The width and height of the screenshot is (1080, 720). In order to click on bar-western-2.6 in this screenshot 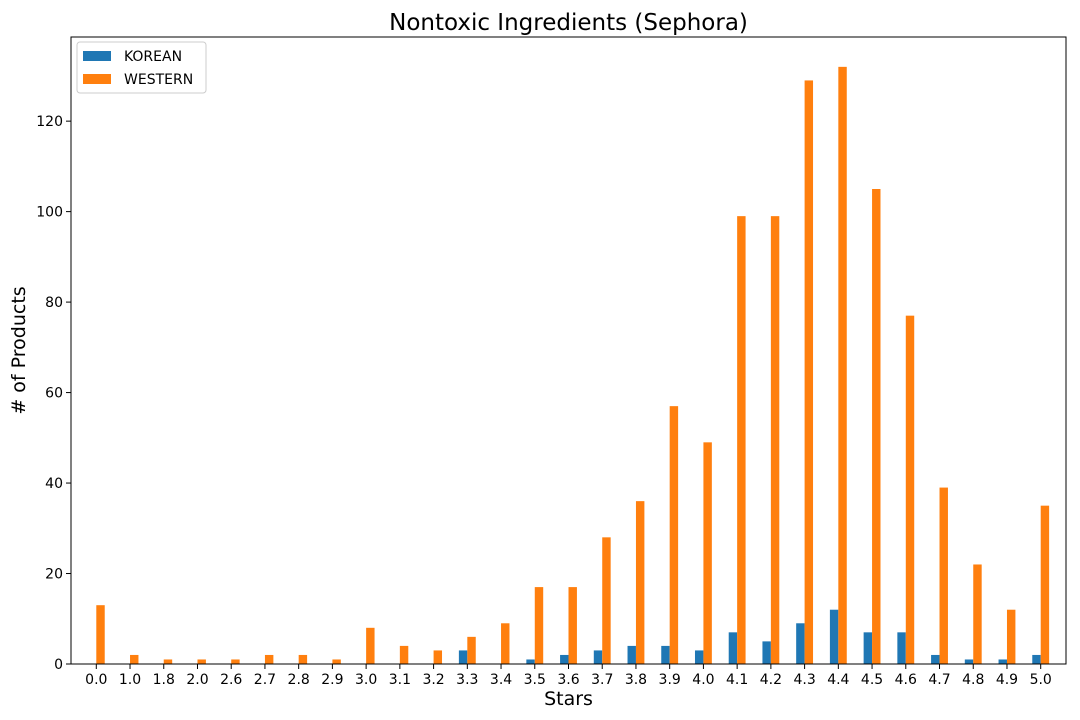, I will do `click(235, 661)`.